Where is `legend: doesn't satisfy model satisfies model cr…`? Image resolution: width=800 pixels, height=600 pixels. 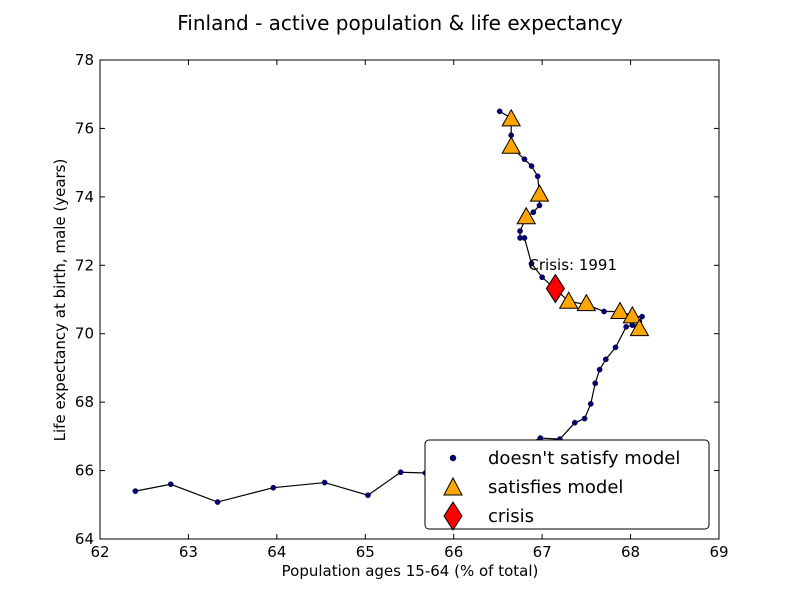 legend: doesn't satisfy model satisfies model cr… is located at coordinates (567, 485).